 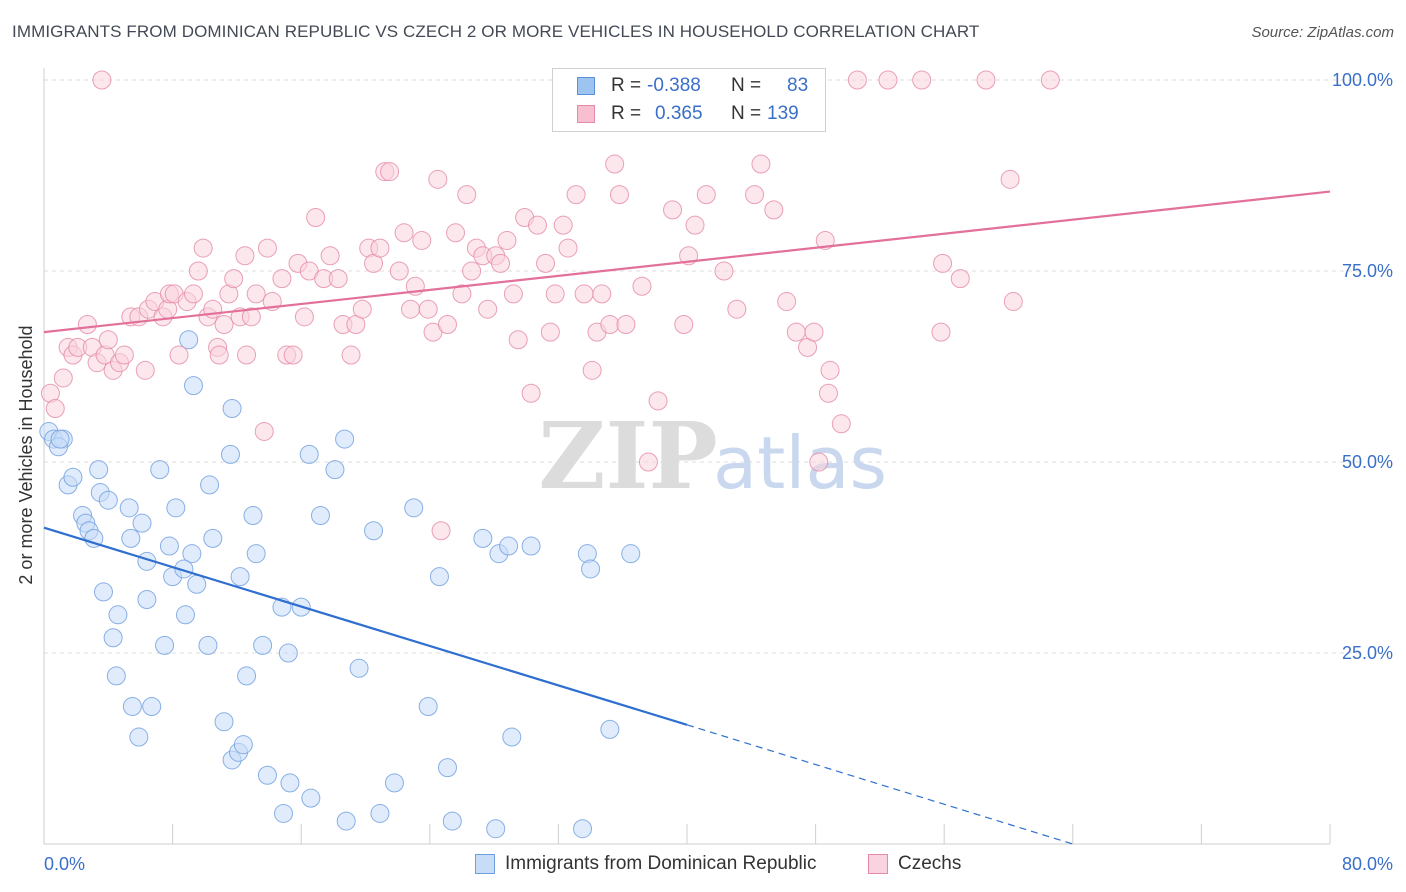 What do you see at coordinates (800, 463) in the screenshot?
I see `watermark-atlas: atlas` at bounding box center [800, 463].